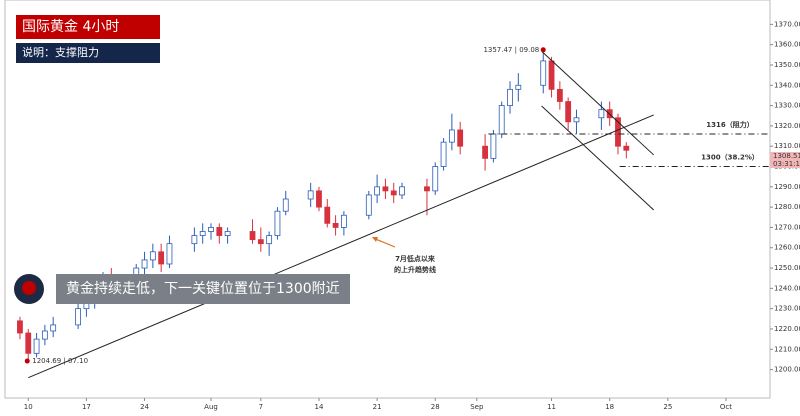 Image resolution: width=800 pixels, height=416 pixels. I want to click on trend-note: 7月低点以来, so click(415, 258).